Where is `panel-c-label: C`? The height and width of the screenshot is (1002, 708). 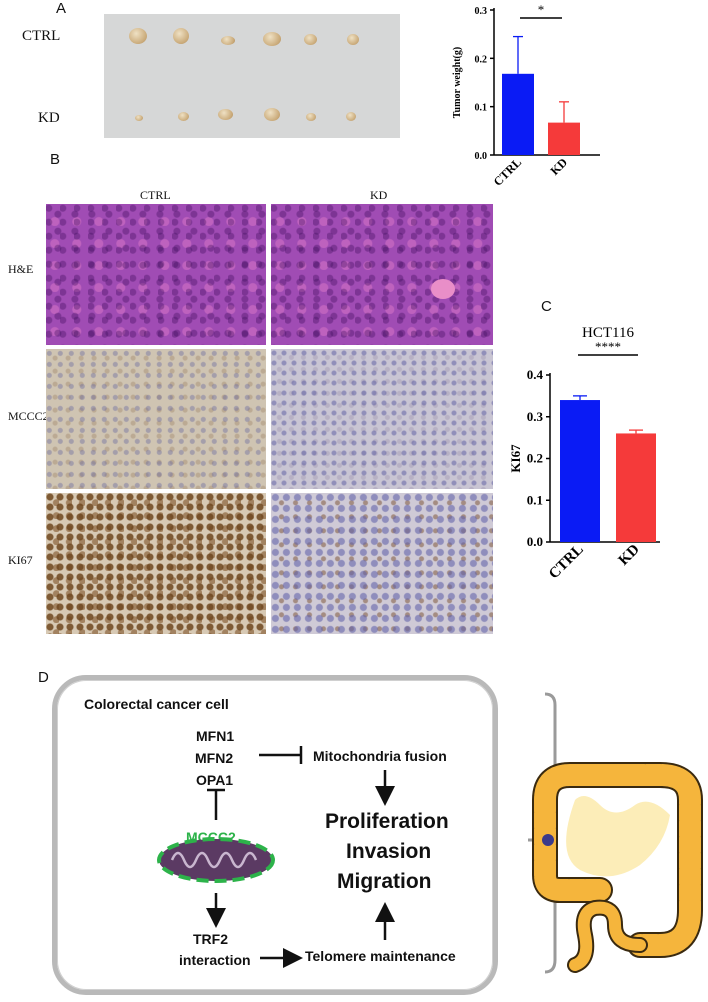
panel-c-label: C is located at coordinates (546, 306).